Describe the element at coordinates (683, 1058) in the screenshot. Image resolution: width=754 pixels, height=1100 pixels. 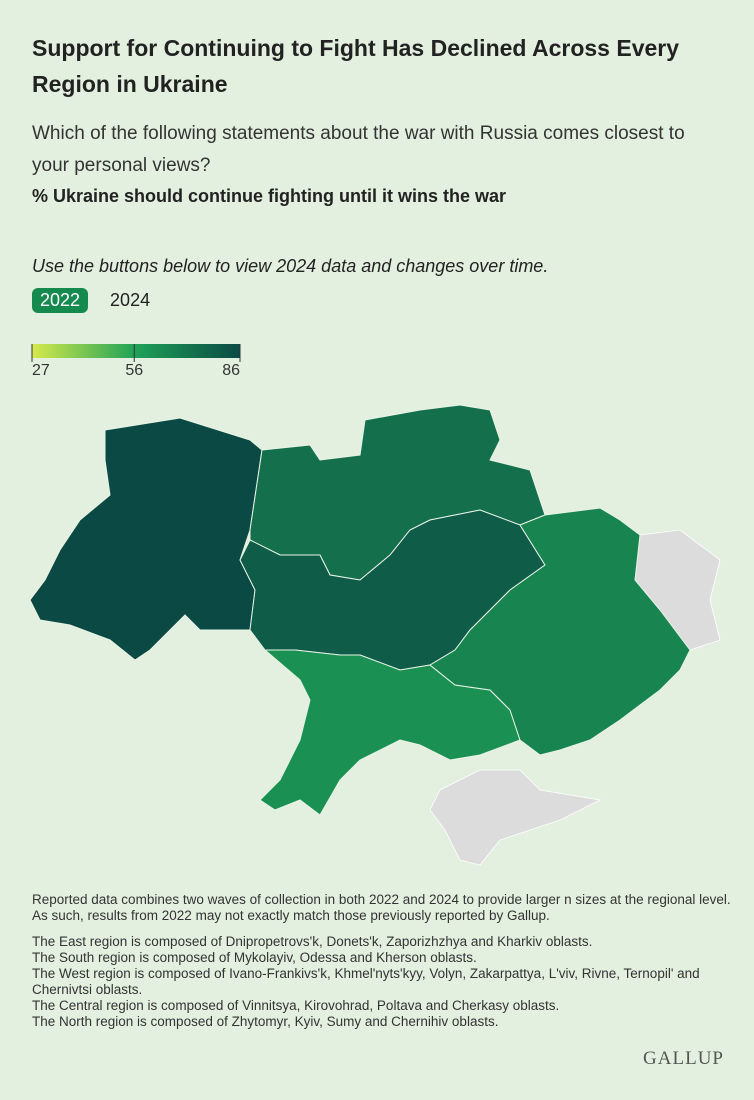
I see `logo: GALLUP` at that location.